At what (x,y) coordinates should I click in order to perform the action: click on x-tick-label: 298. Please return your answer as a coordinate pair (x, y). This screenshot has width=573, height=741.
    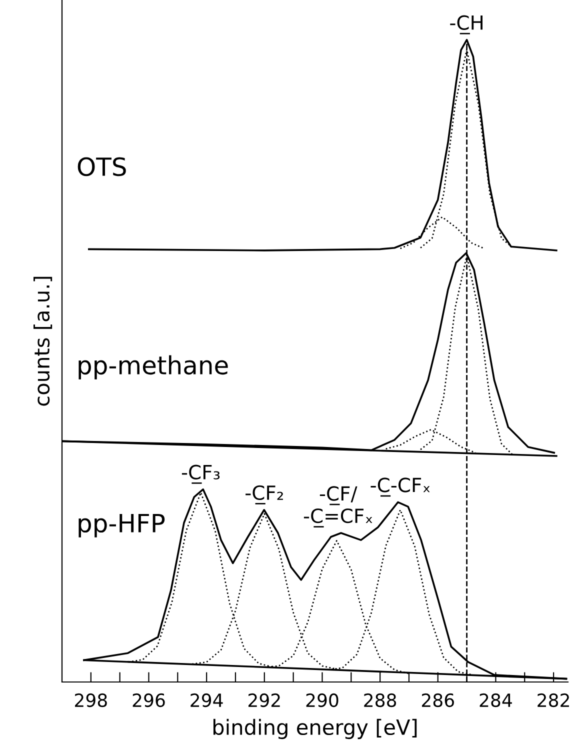
    Looking at the image, I should click on (91, 700).